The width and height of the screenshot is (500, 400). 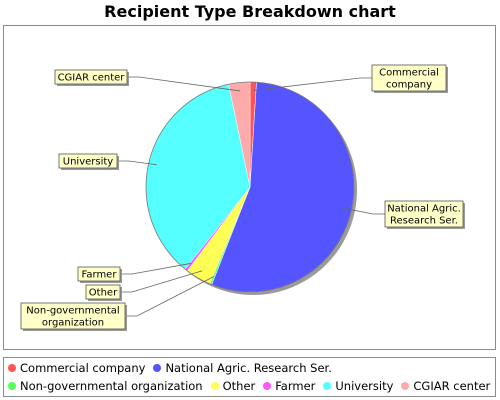 I want to click on legend-item-commercial: Commercial company, so click(x=76, y=368).